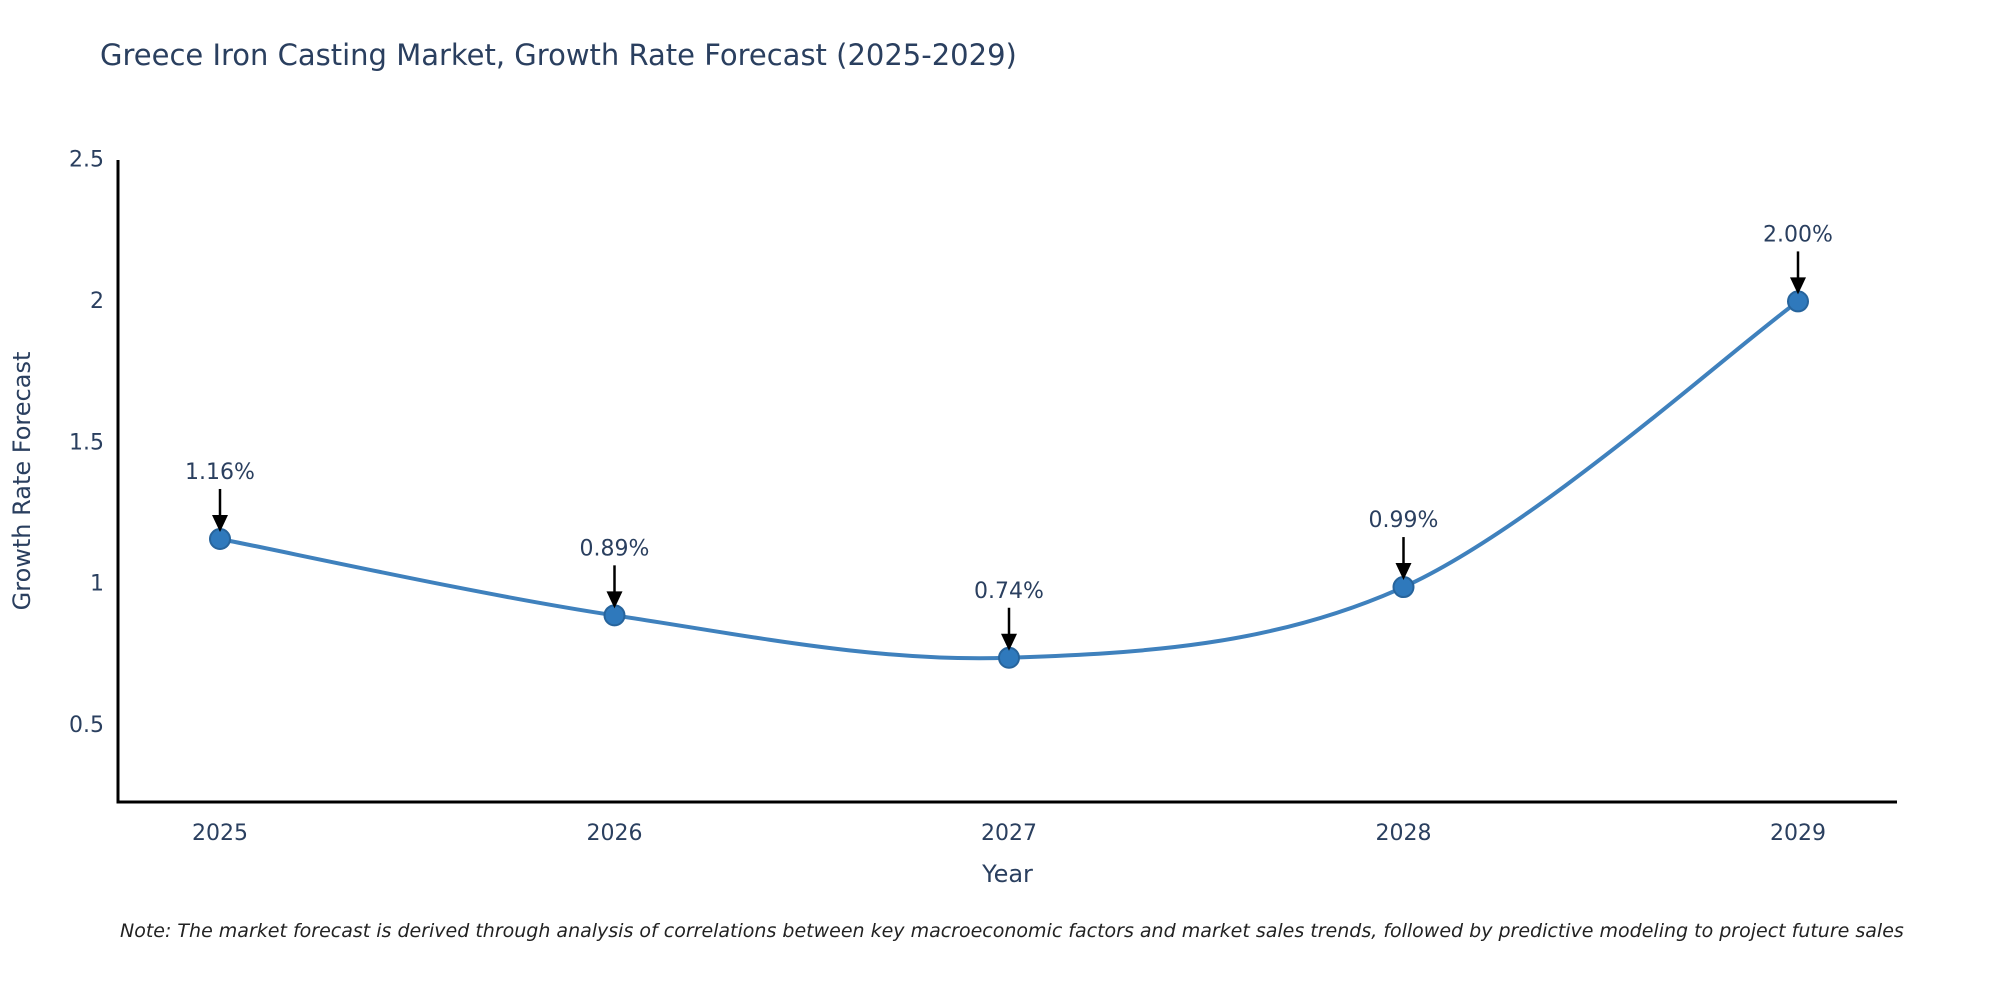 Image resolution: width=2000 pixels, height=1000 pixels. I want to click on x-tick-label: 2028, so click(1404, 833).